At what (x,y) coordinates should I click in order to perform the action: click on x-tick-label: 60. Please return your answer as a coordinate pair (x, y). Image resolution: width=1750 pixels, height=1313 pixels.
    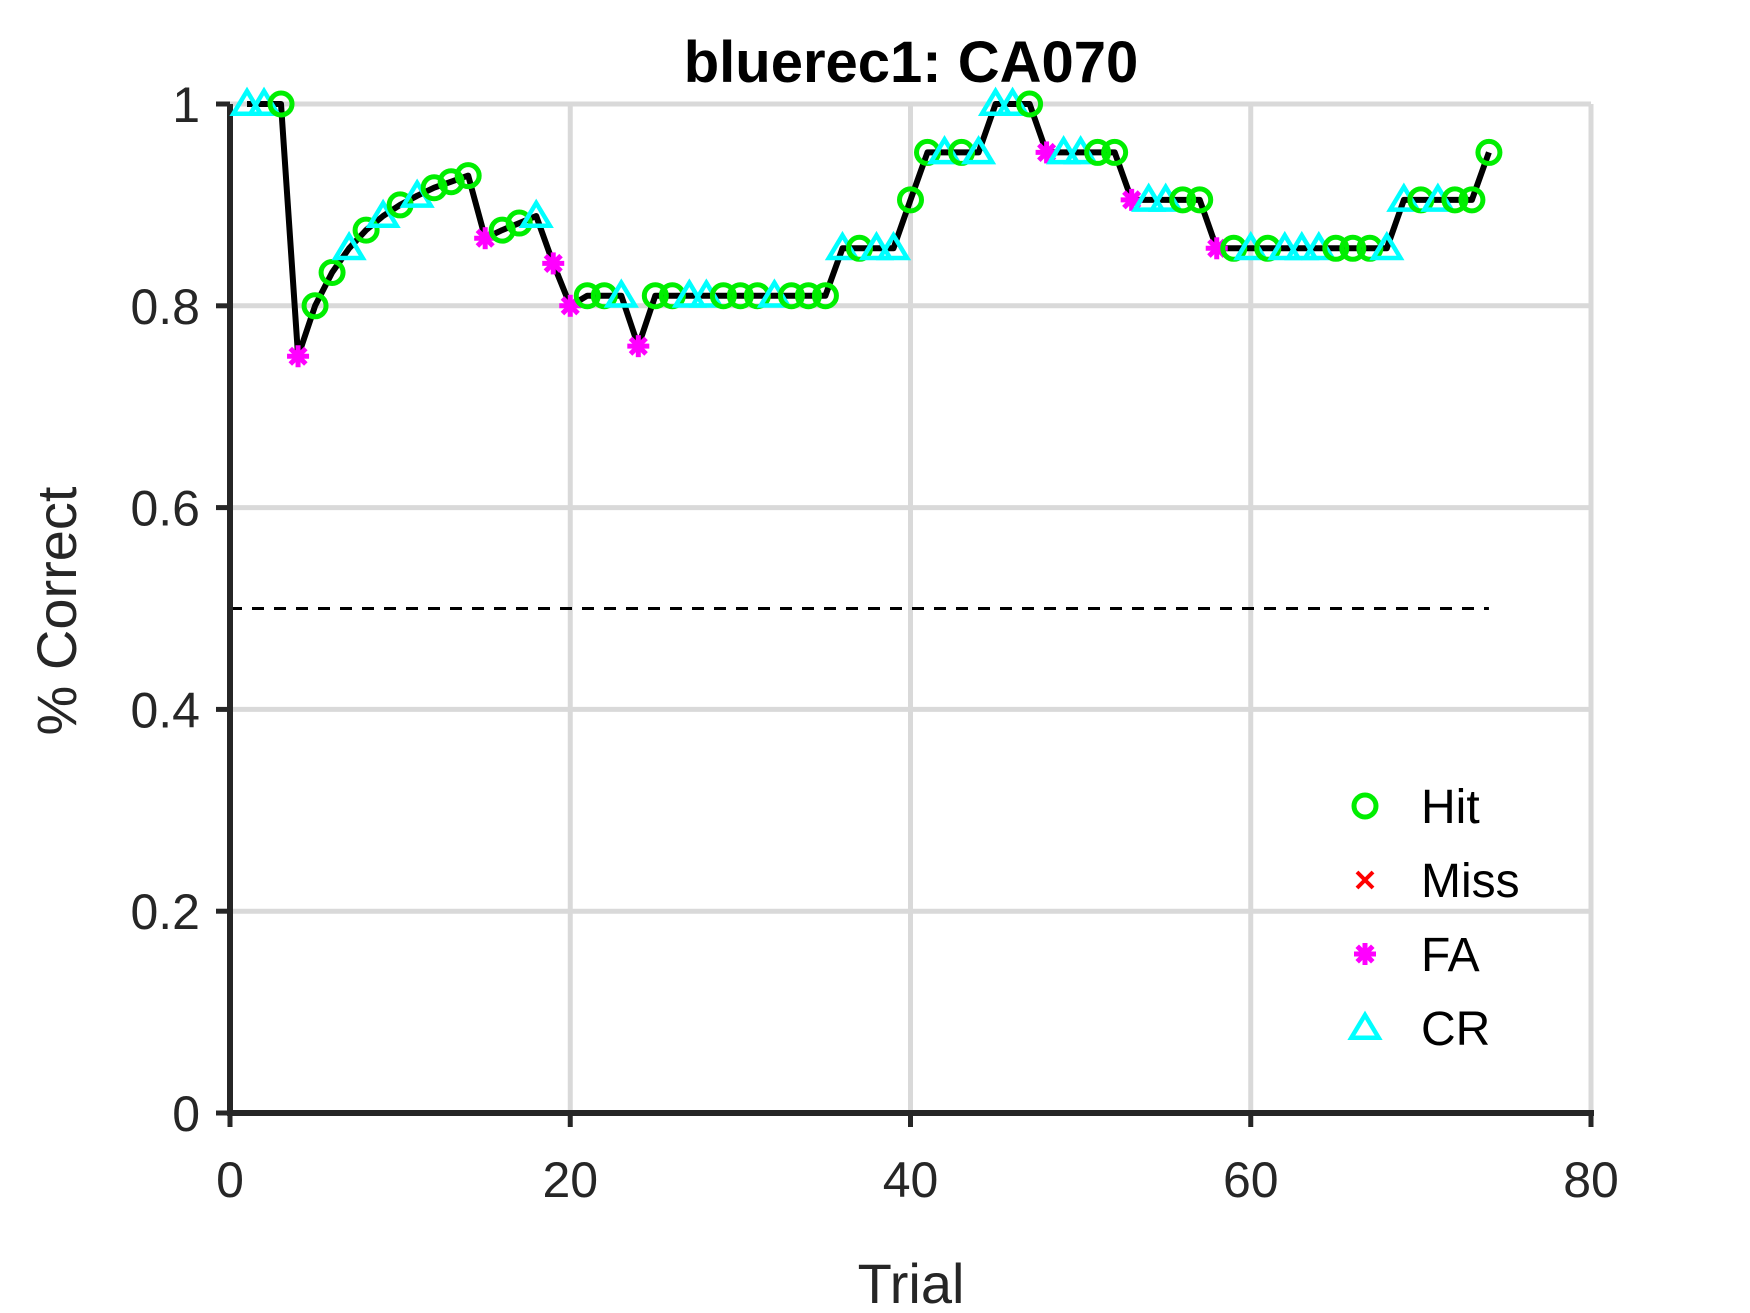
    Looking at the image, I should click on (1251, 1180).